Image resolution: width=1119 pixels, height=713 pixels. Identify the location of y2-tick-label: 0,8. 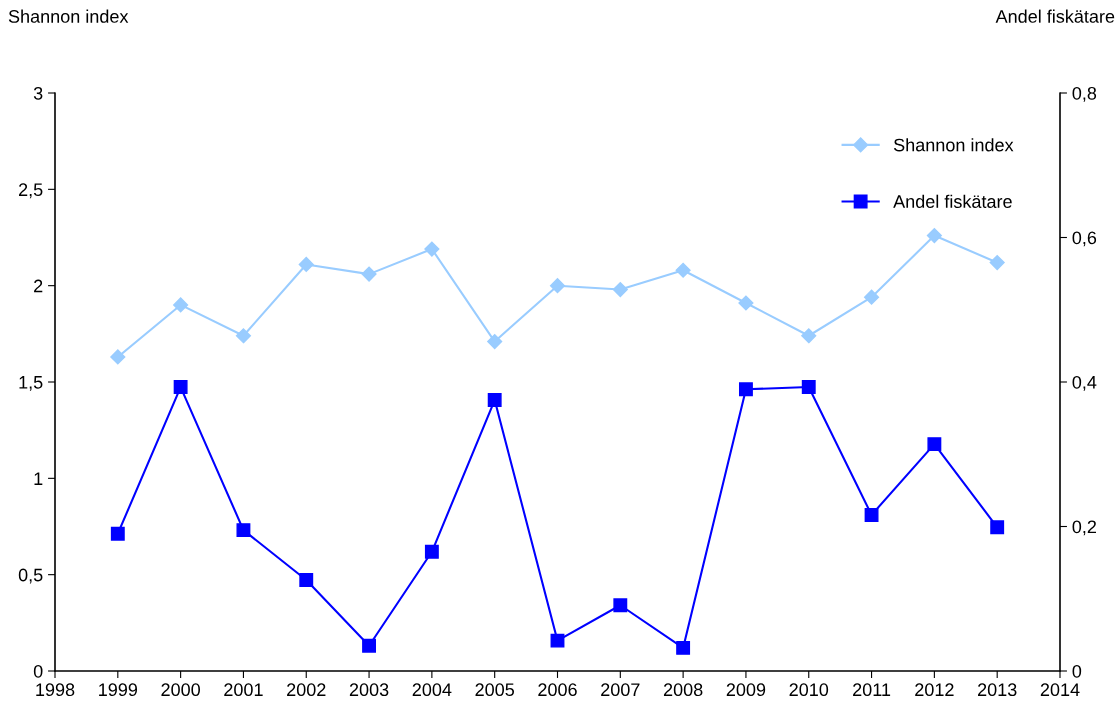
(1084, 94).